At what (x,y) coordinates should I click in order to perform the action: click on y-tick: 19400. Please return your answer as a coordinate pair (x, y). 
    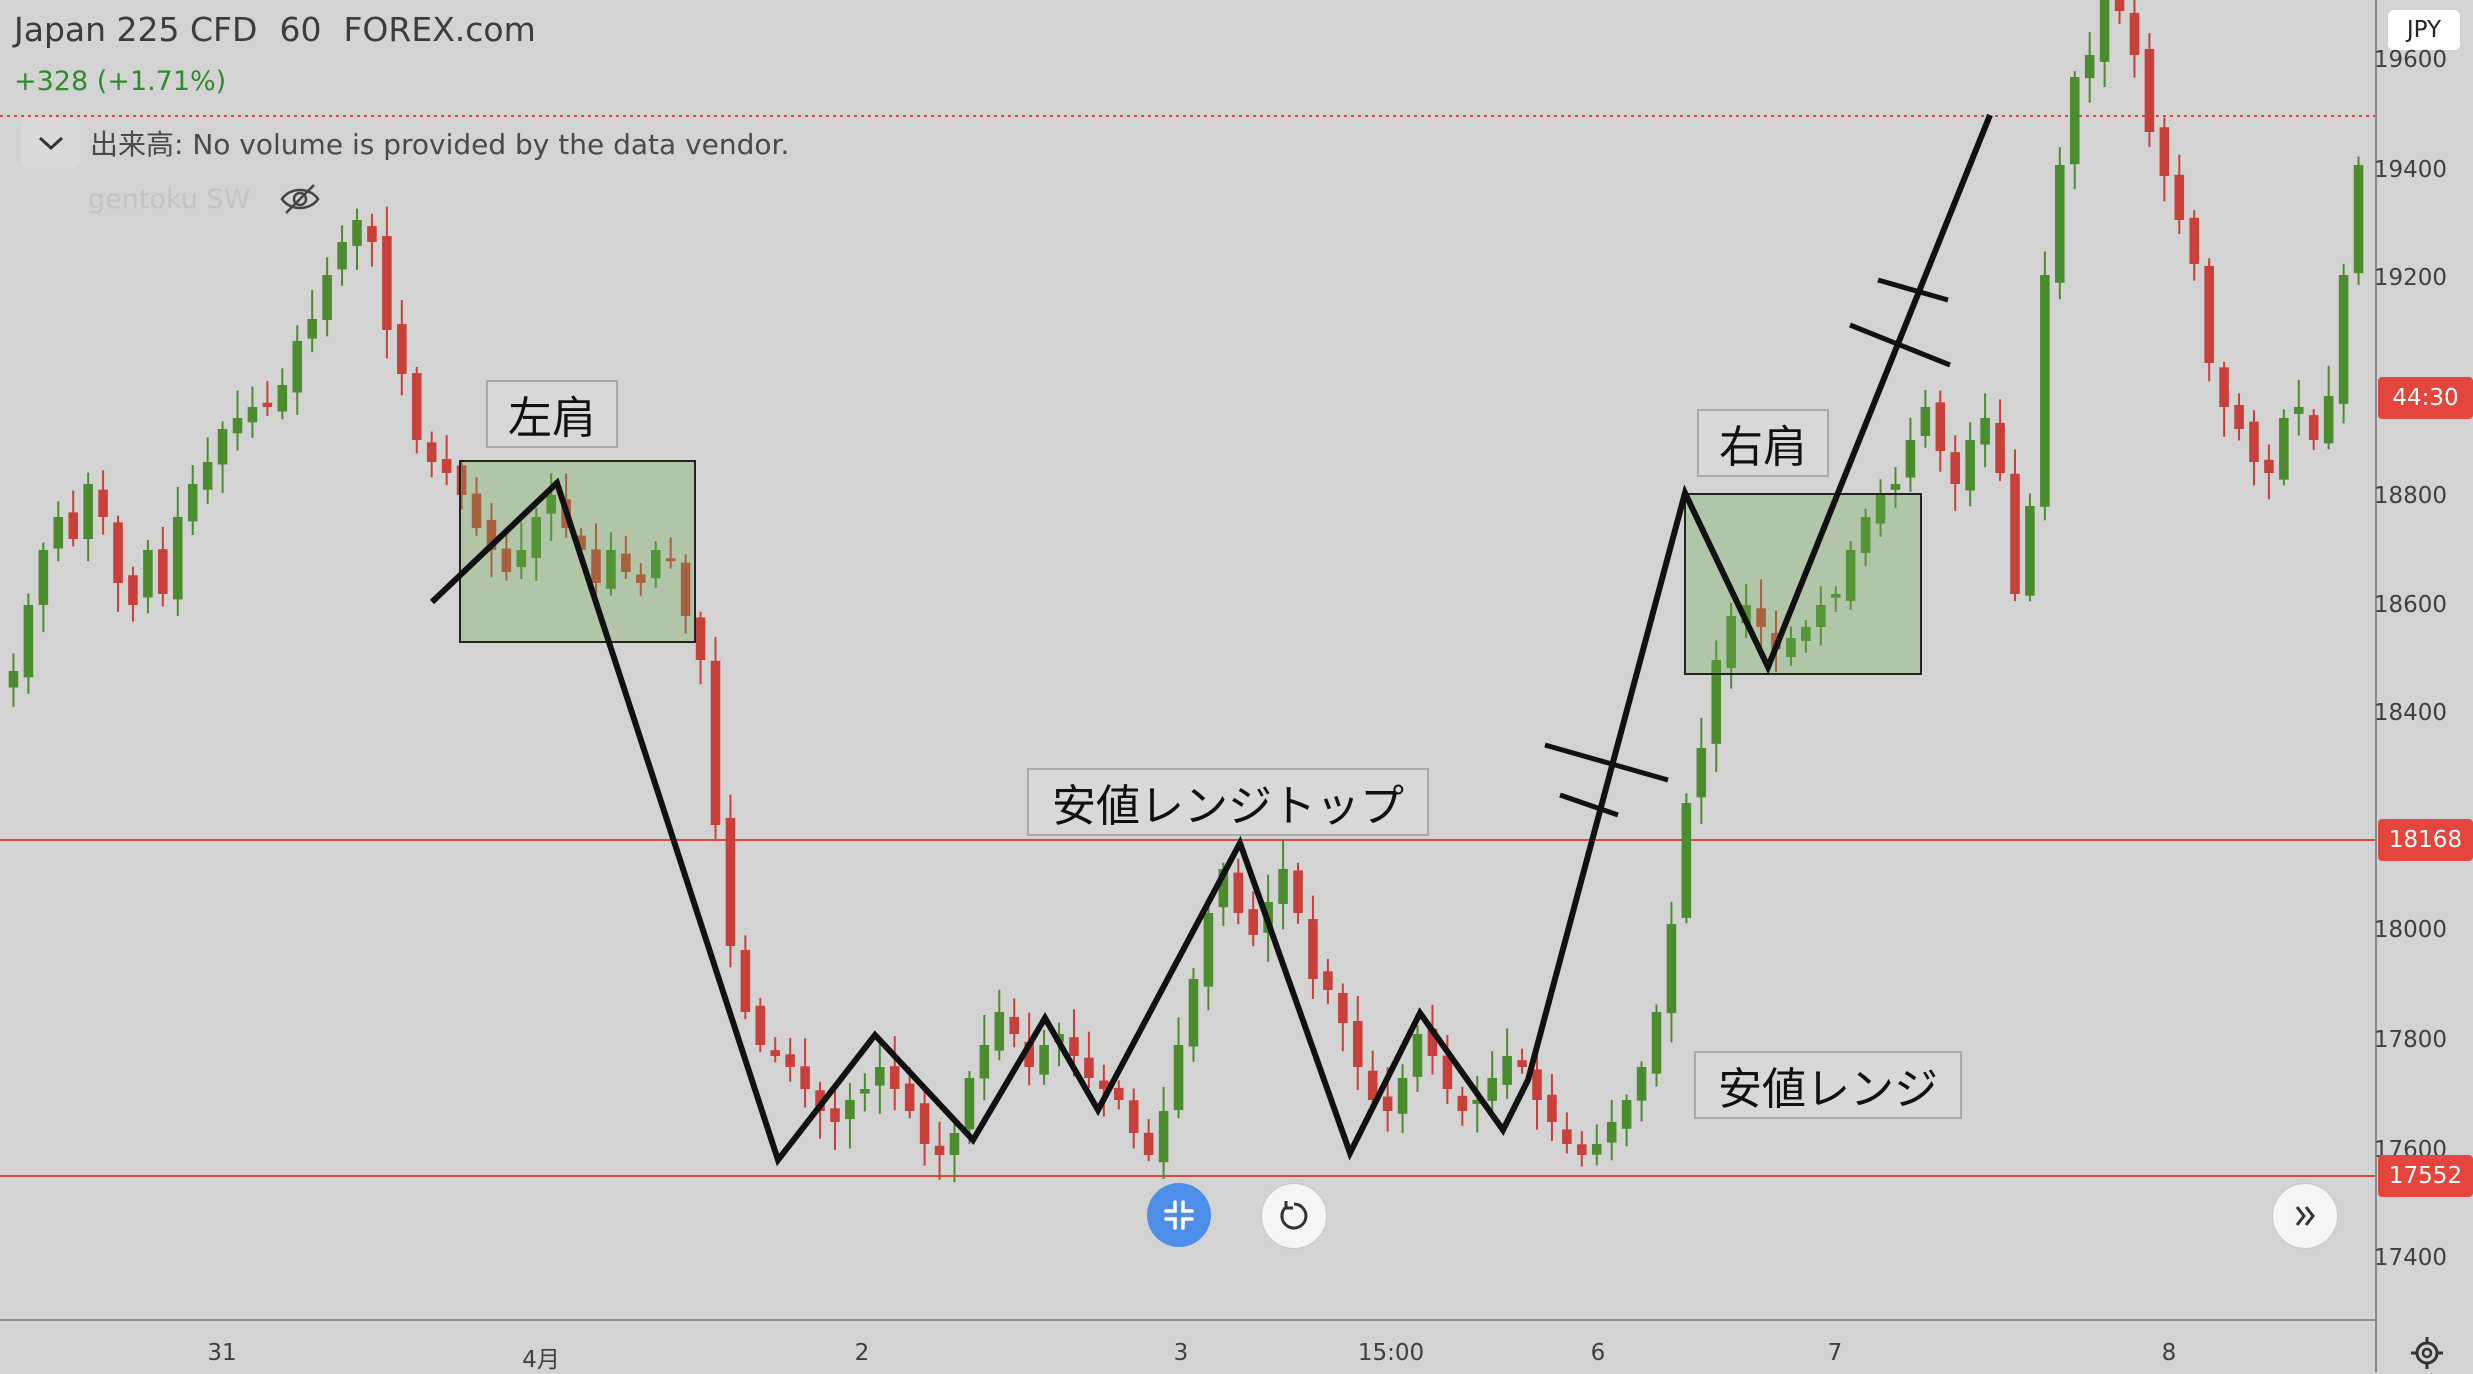
    Looking at the image, I should click on (2410, 170).